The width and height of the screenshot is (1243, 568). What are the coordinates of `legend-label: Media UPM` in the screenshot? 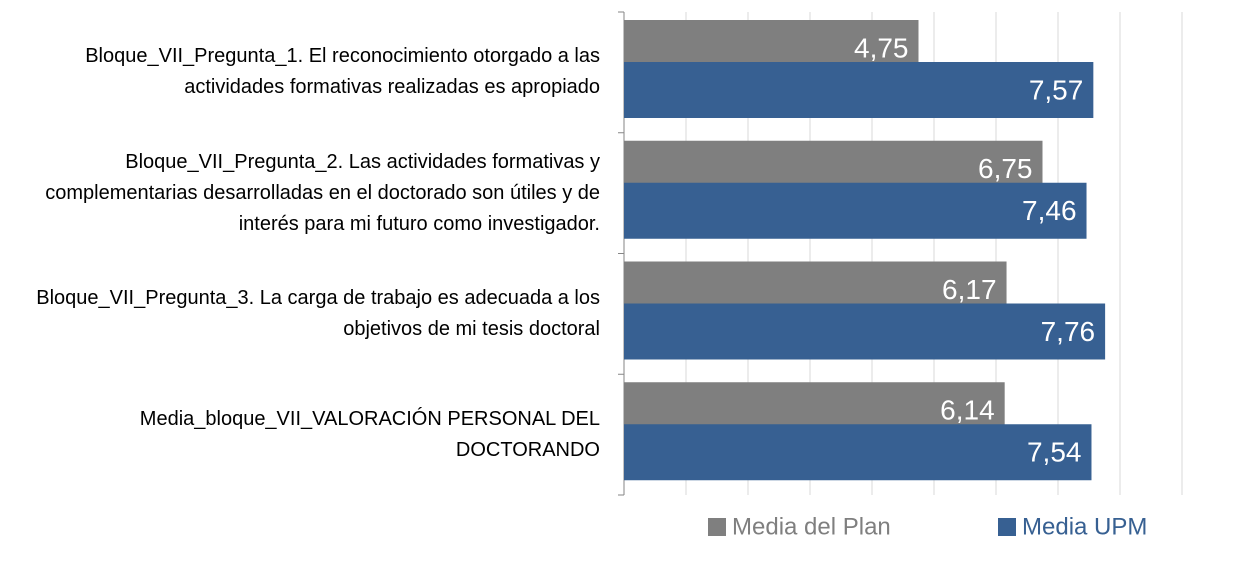 It's located at (1084, 526).